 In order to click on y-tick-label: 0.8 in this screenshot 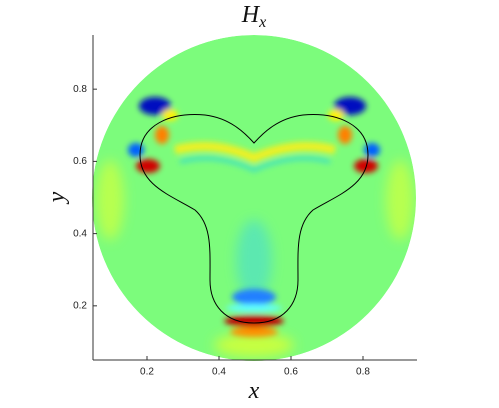, I will do `click(80, 89)`.